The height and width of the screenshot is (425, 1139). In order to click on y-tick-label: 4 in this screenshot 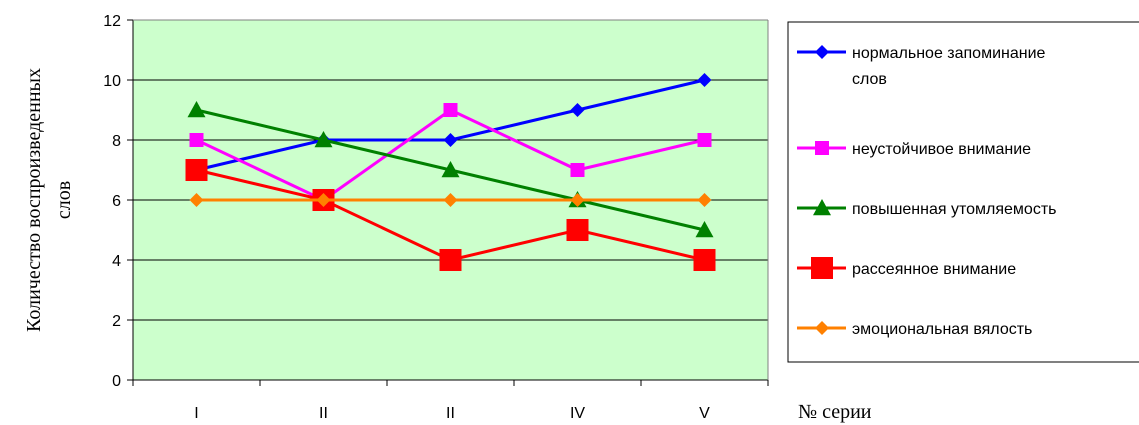, I will do `click(116, 261)`.